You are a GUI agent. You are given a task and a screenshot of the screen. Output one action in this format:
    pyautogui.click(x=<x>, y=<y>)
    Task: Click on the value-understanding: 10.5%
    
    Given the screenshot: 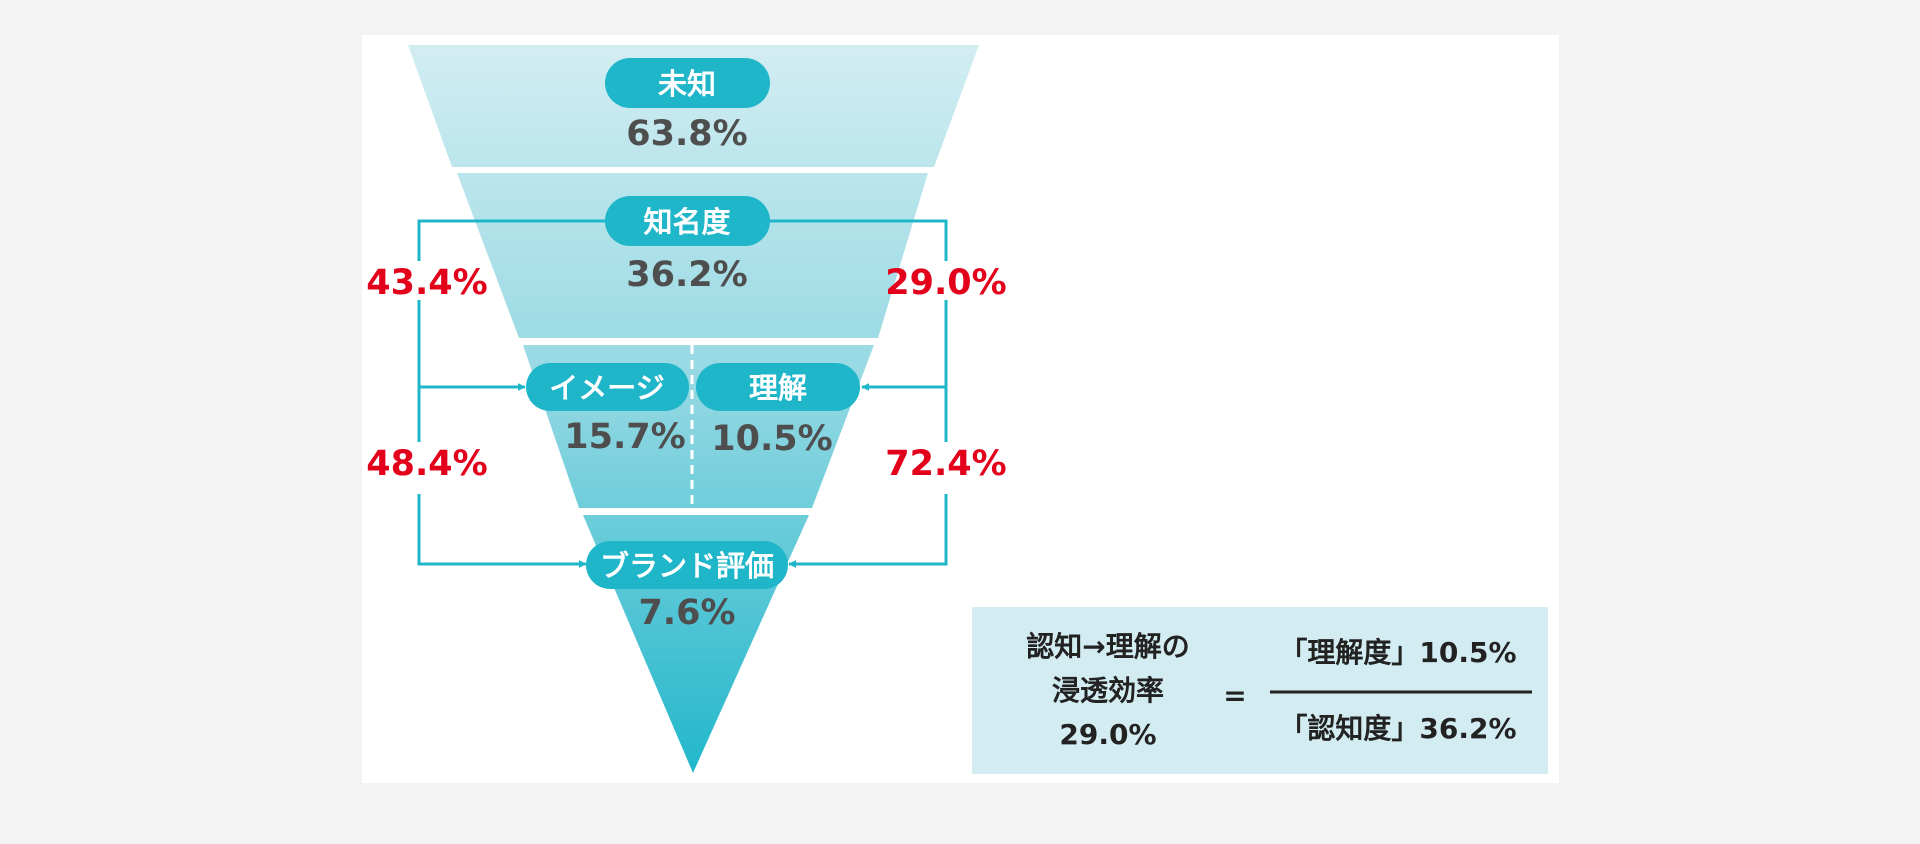 What is the action you would take?
    pyautogui.click(x=771, y=439)
    